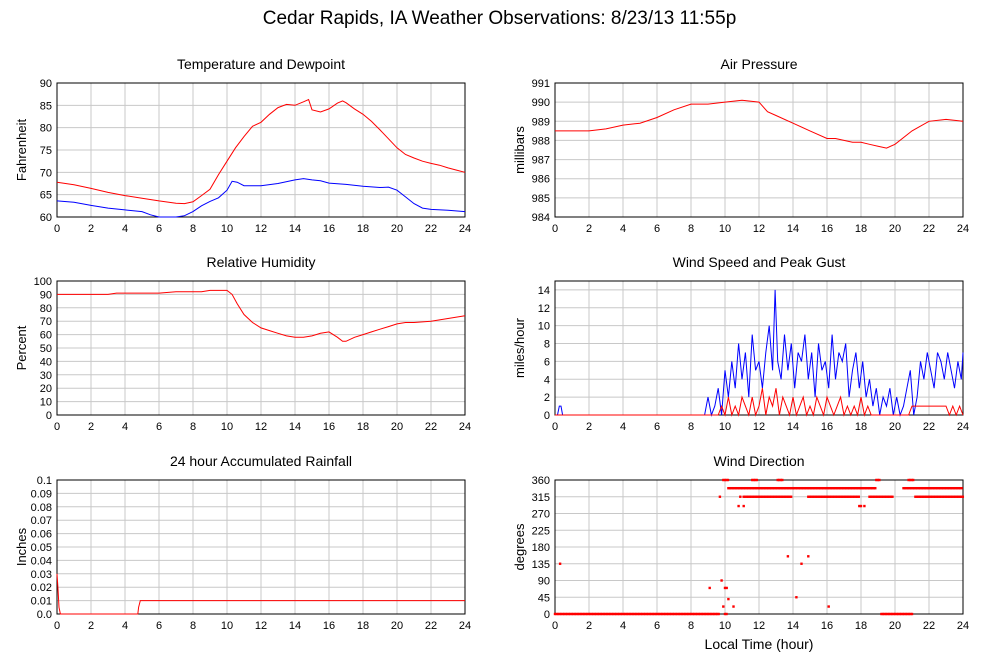 This screenshot has height=659, width=999. I want to click on y-tick-label: 50, so click(46, 349).